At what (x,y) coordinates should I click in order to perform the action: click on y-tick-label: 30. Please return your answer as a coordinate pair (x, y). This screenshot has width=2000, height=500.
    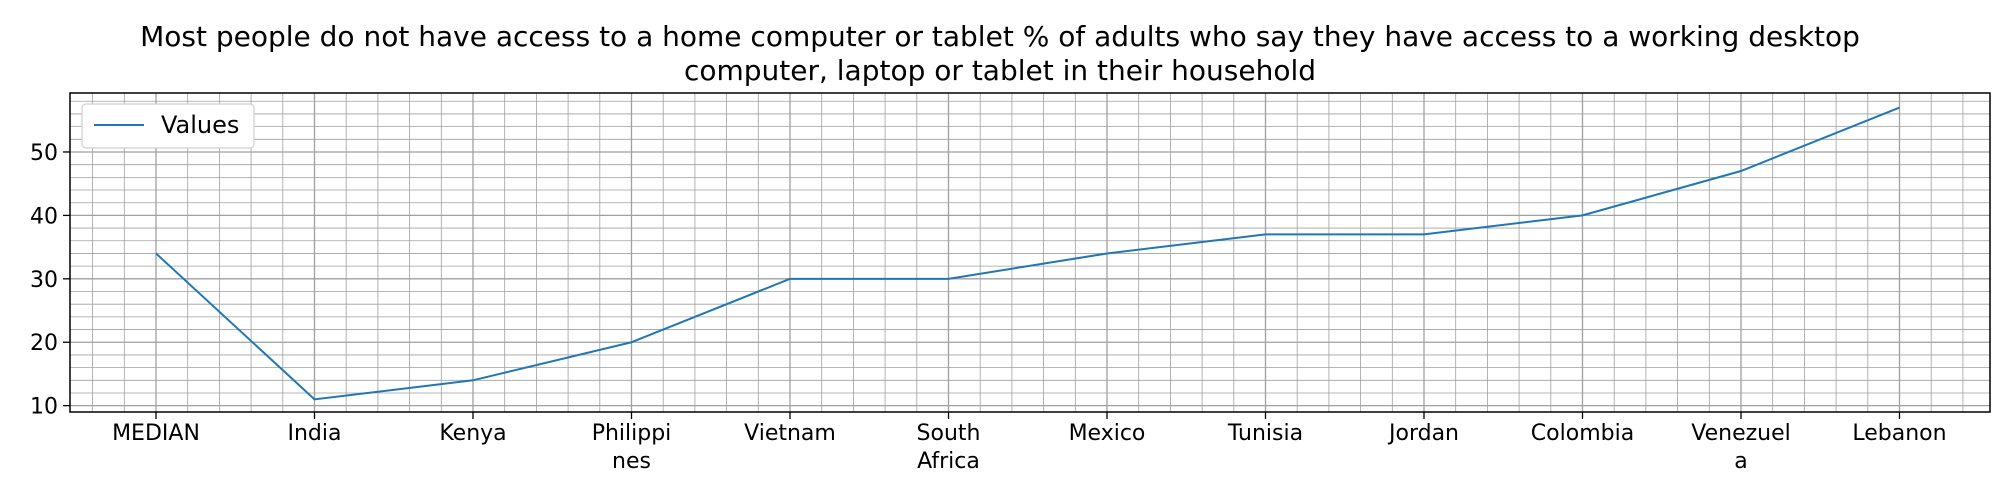
    Looking at the image, I should click on (44, 280).